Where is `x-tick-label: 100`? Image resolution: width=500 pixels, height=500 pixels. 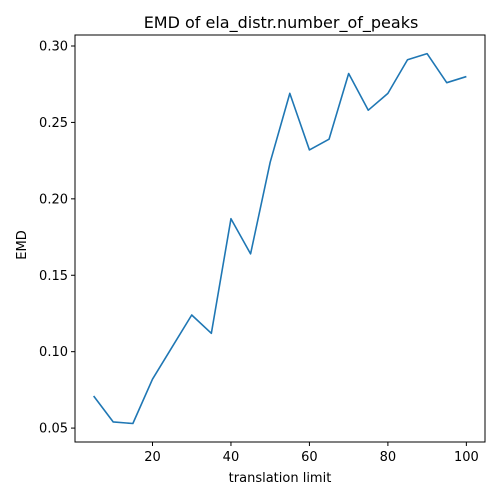 x-tick-label: 100 is located at coordinates (466, 457).